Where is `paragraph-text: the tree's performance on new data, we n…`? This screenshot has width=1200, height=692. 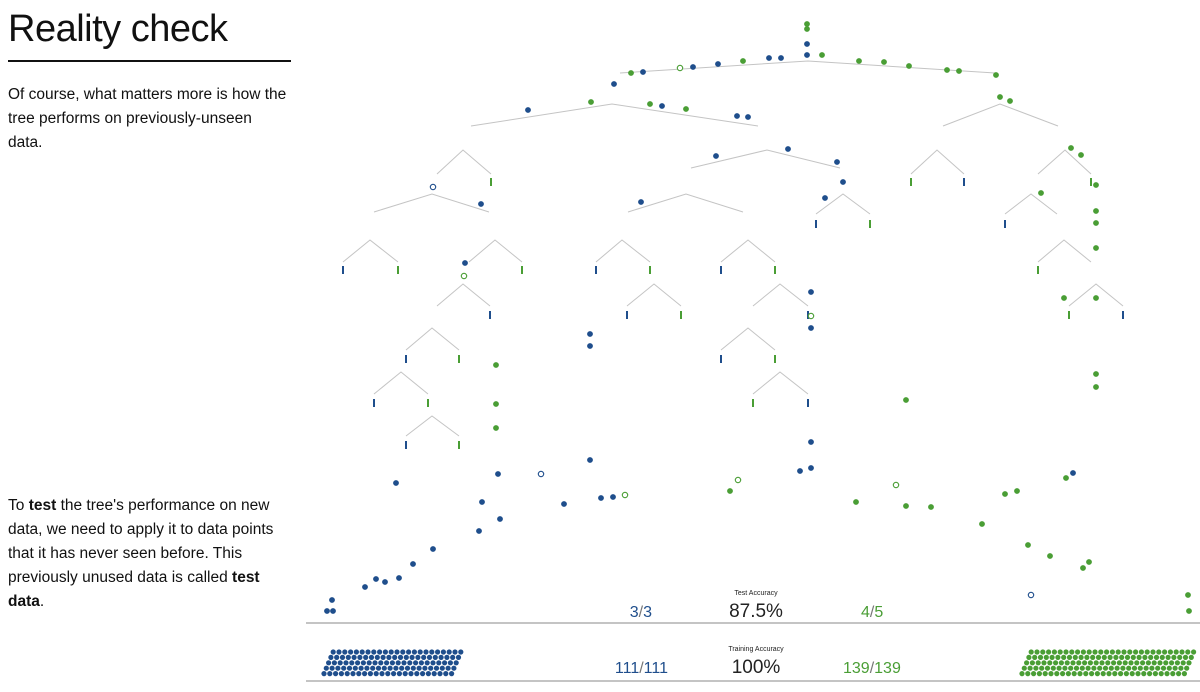
paragraph-text: the tree's performance on new data, we n… is located at coordinates (141, 541).